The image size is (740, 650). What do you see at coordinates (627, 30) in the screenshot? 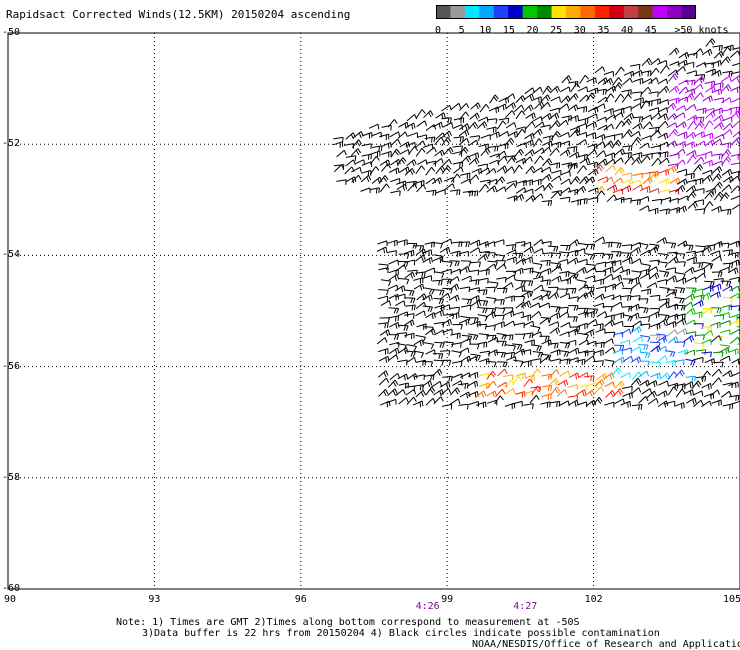
I see `color-scale-label: 40` at bounding box center [627, 30].